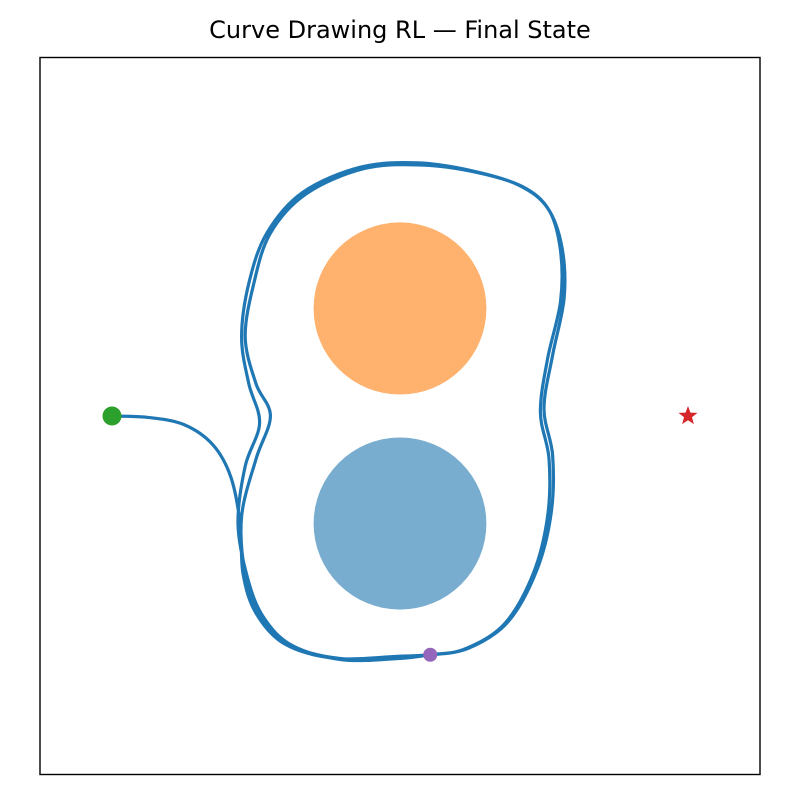 This screenshot has width=800, height=800. Describe the element at coordinates (400, 30) in the screenshot. I see `chart-title: Curve Drawing RL — Final State` at that location.